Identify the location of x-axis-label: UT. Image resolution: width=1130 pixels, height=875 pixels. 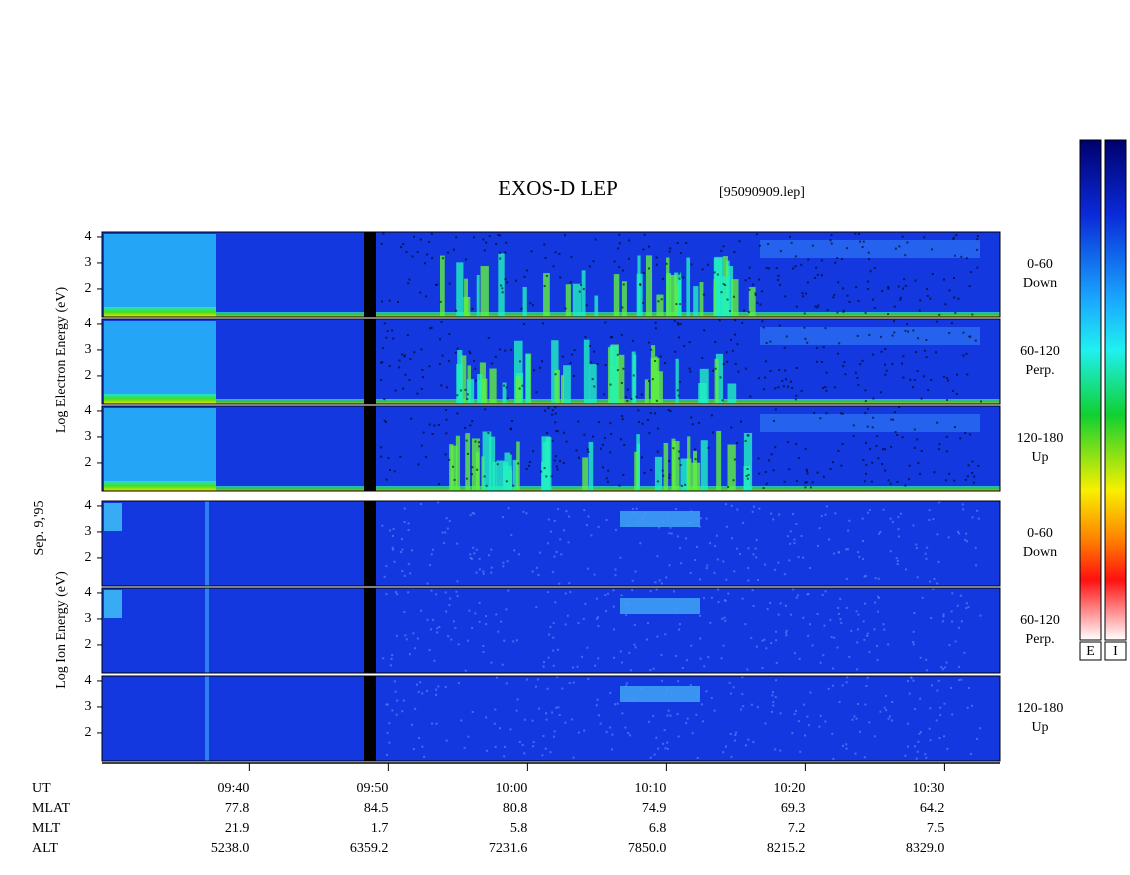
(41, 788).